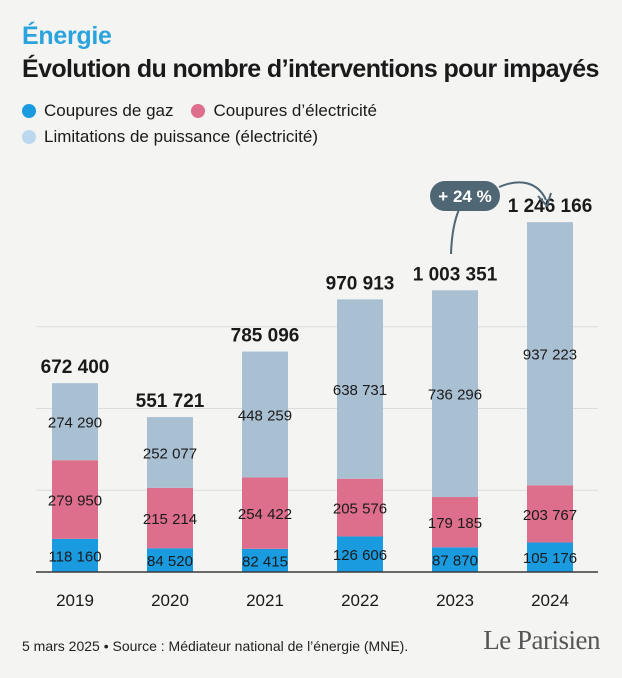  I want to click on total-label-2024: 1 246 166, so click(550, 206).